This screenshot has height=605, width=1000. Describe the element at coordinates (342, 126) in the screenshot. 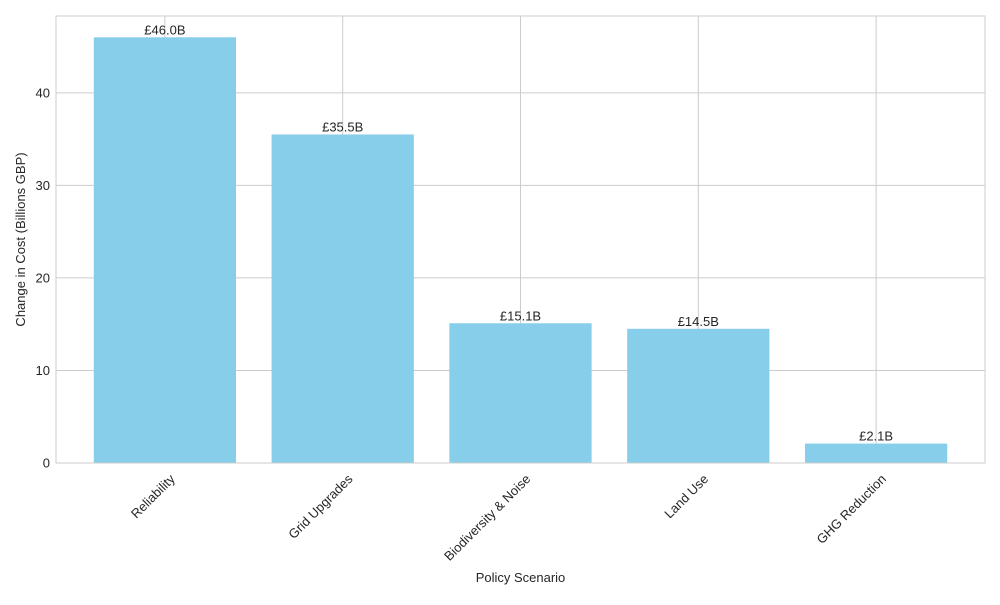

I see `data-label: £35.5B` at that location.